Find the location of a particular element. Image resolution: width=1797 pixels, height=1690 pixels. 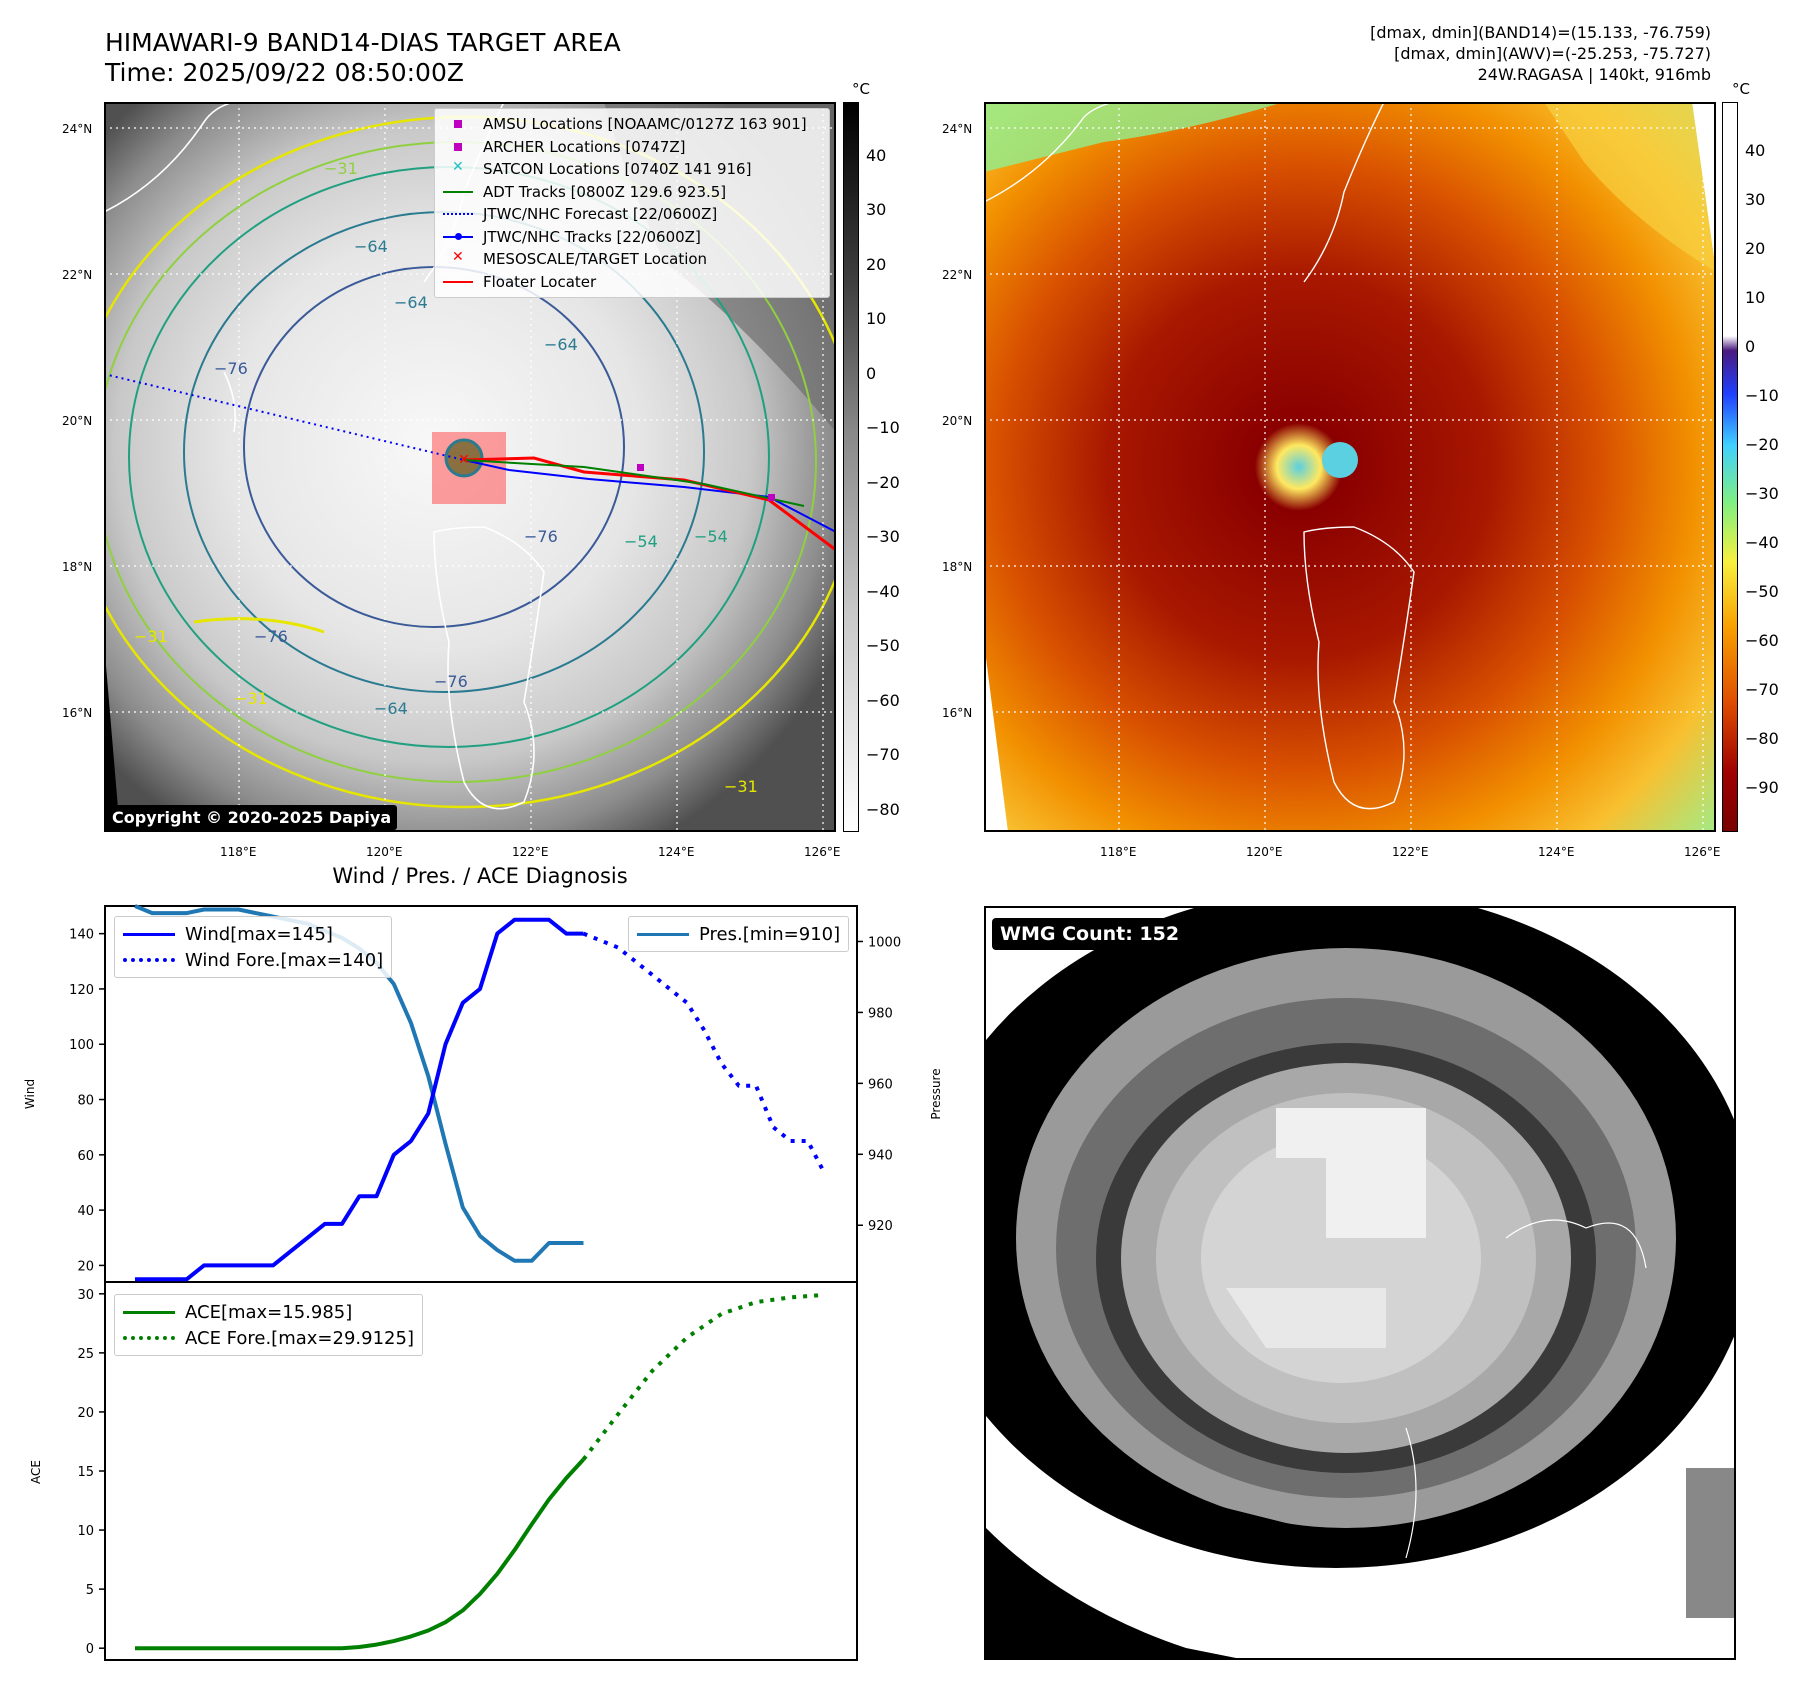

wind-ylabel: Wind is located at coordinates (30, 1094).